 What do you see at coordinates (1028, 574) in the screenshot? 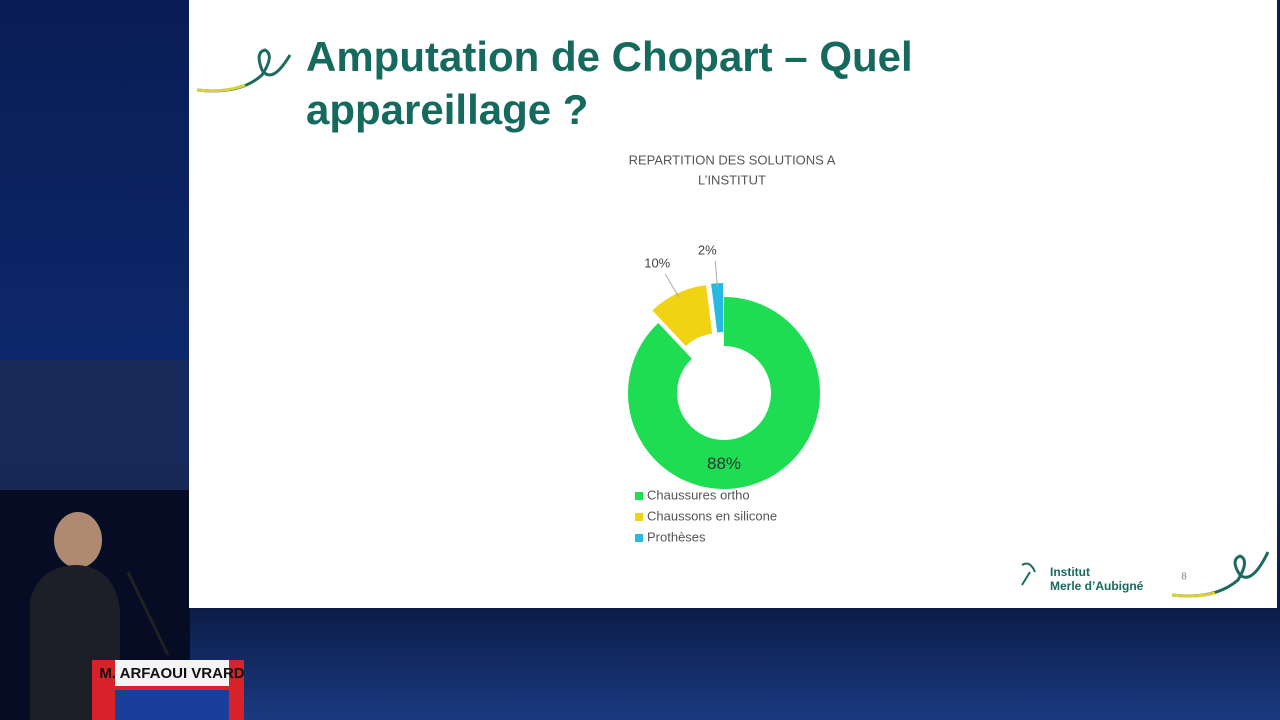
I see `logo-icon` at bounding box center [1028, 574].